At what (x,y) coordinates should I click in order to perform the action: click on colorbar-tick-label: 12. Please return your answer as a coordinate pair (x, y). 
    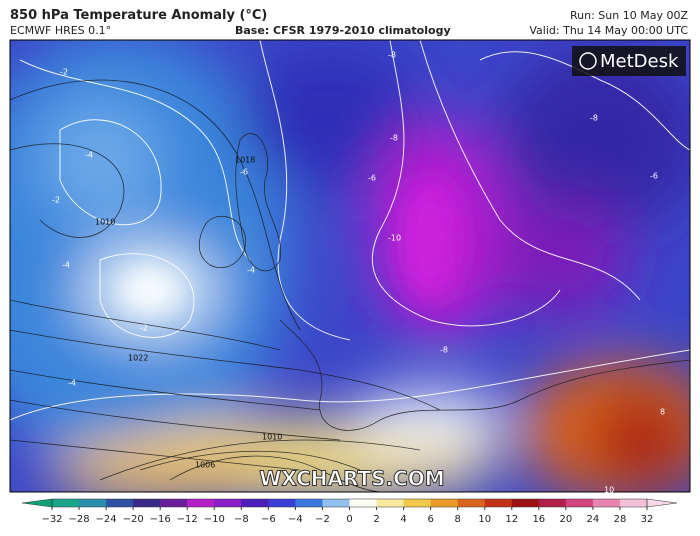
    Looking at the image, I should click on (511, 519).